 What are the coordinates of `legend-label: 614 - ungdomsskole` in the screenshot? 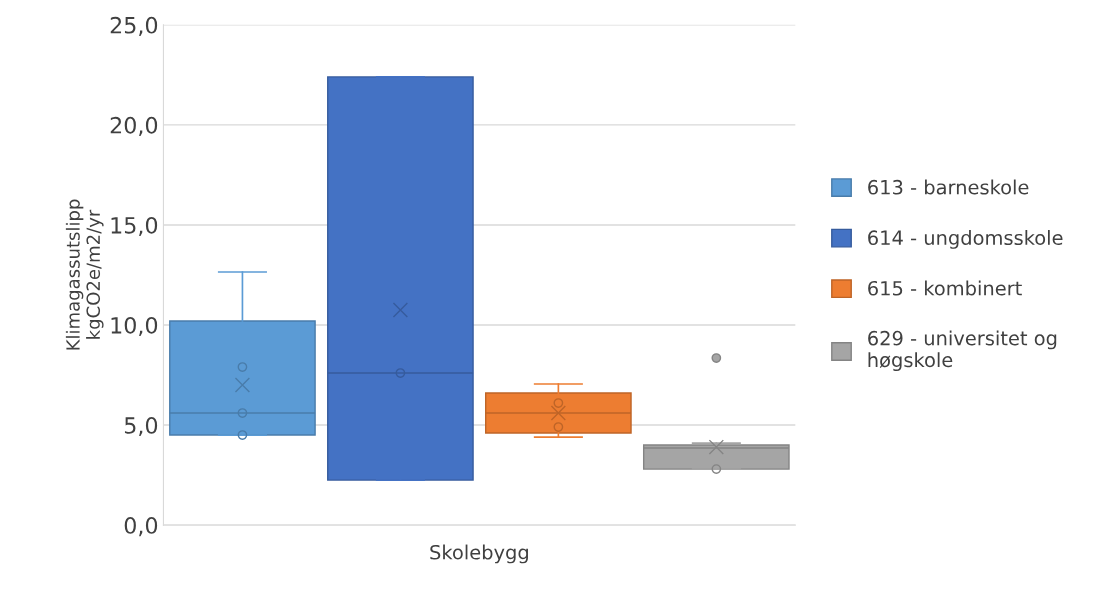 It's located at (965, 239).